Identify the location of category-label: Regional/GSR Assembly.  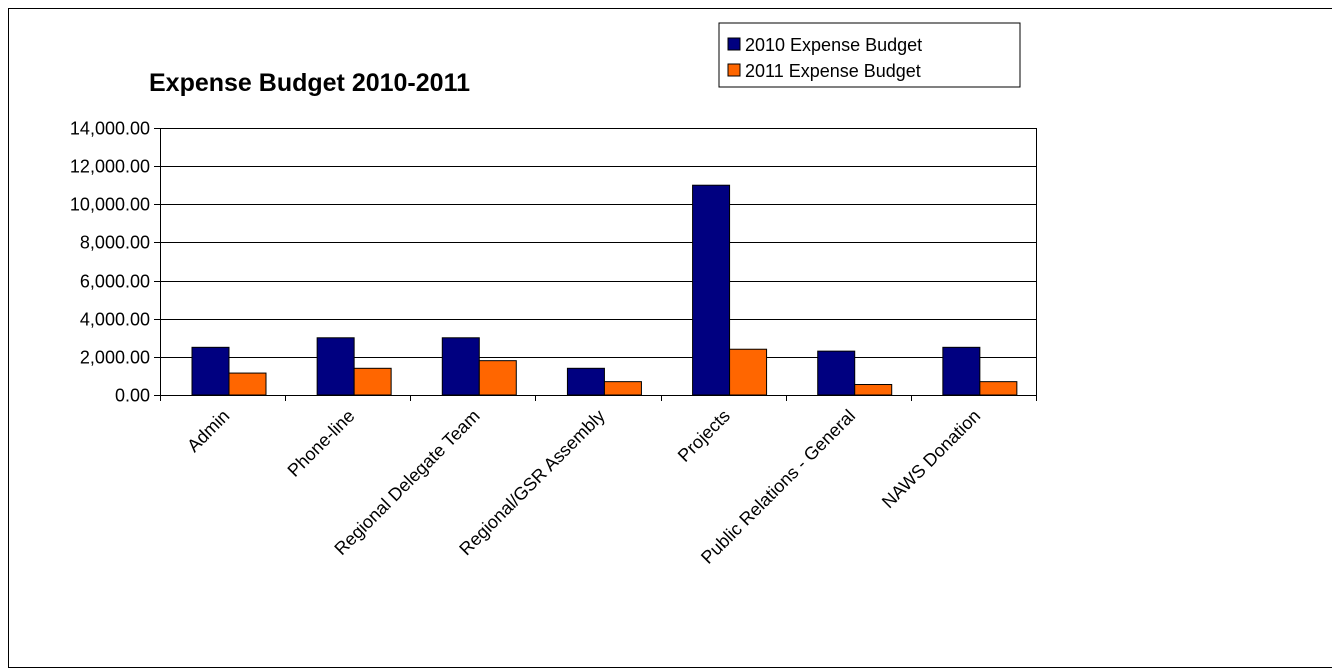
(532, 483).